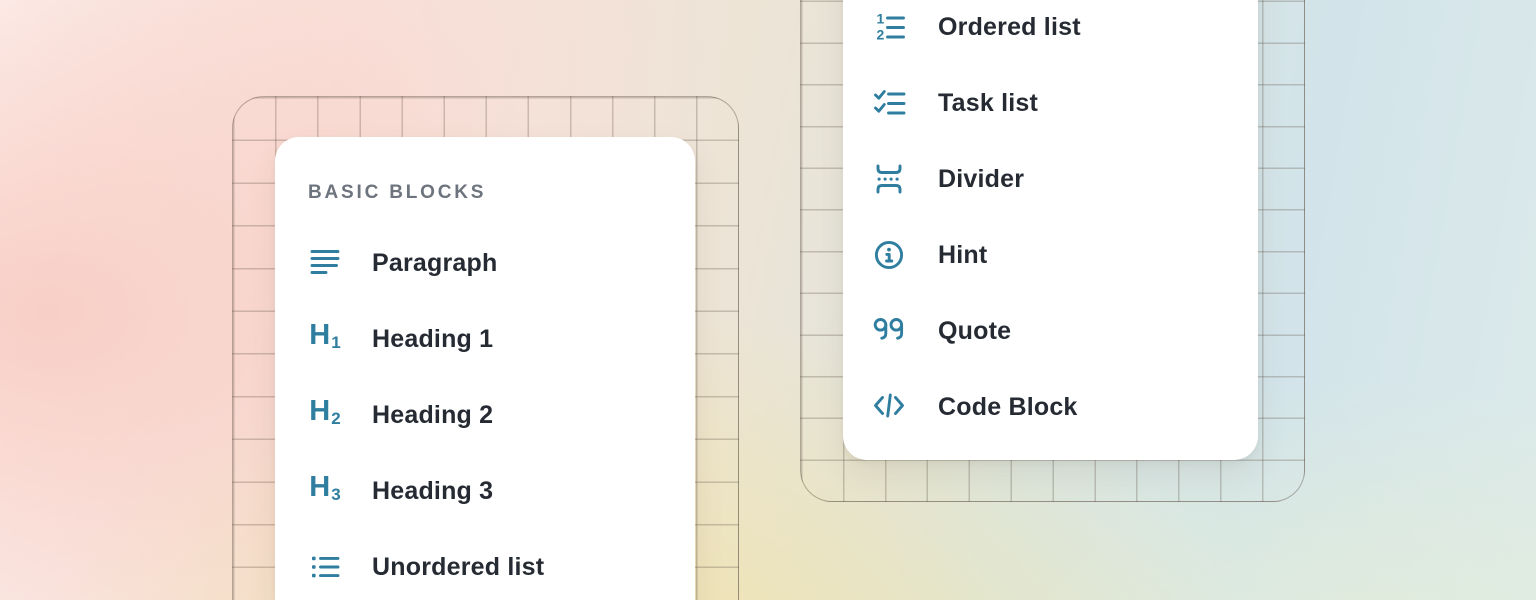  Describe the element at coordinates (325, 487) in the screenshot. I see `heading-3-icon: H3` at that location.